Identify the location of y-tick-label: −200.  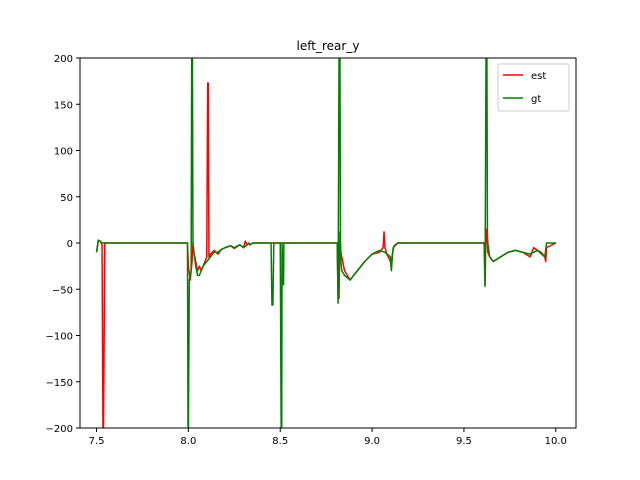
(59, 429).